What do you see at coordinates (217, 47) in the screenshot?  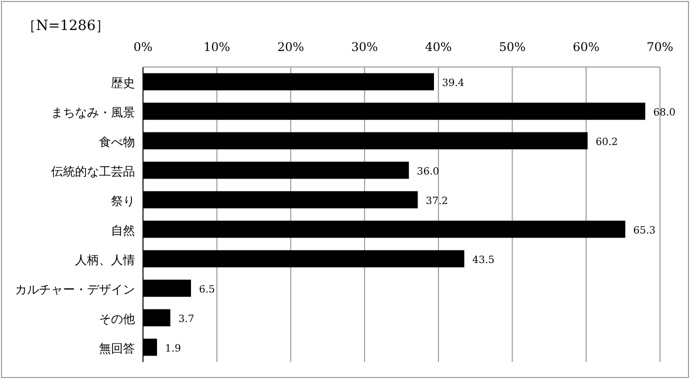 I see `x-tick-label: 10%` at bounding box center [217, 47].